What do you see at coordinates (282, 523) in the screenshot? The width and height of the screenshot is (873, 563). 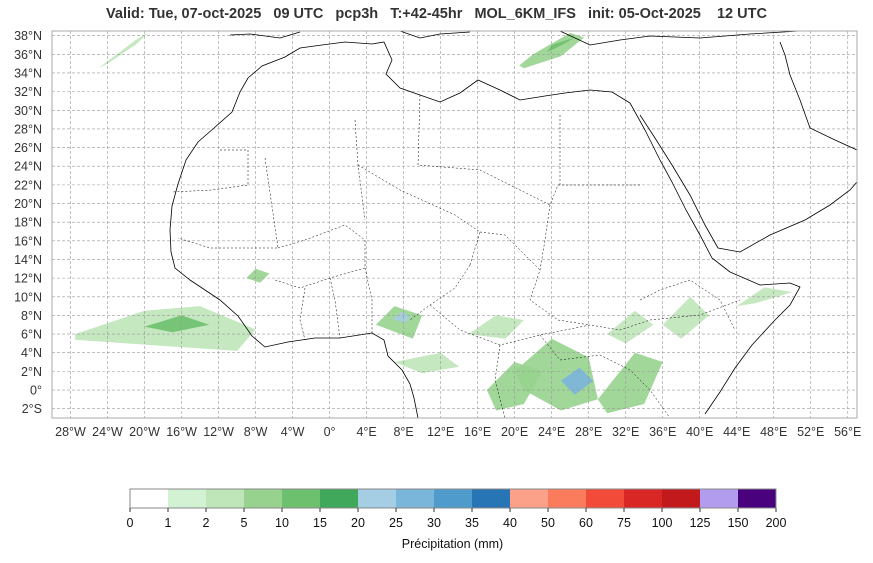 I see `colorbar-tick-label: 10` at bounding box center [282, 523].